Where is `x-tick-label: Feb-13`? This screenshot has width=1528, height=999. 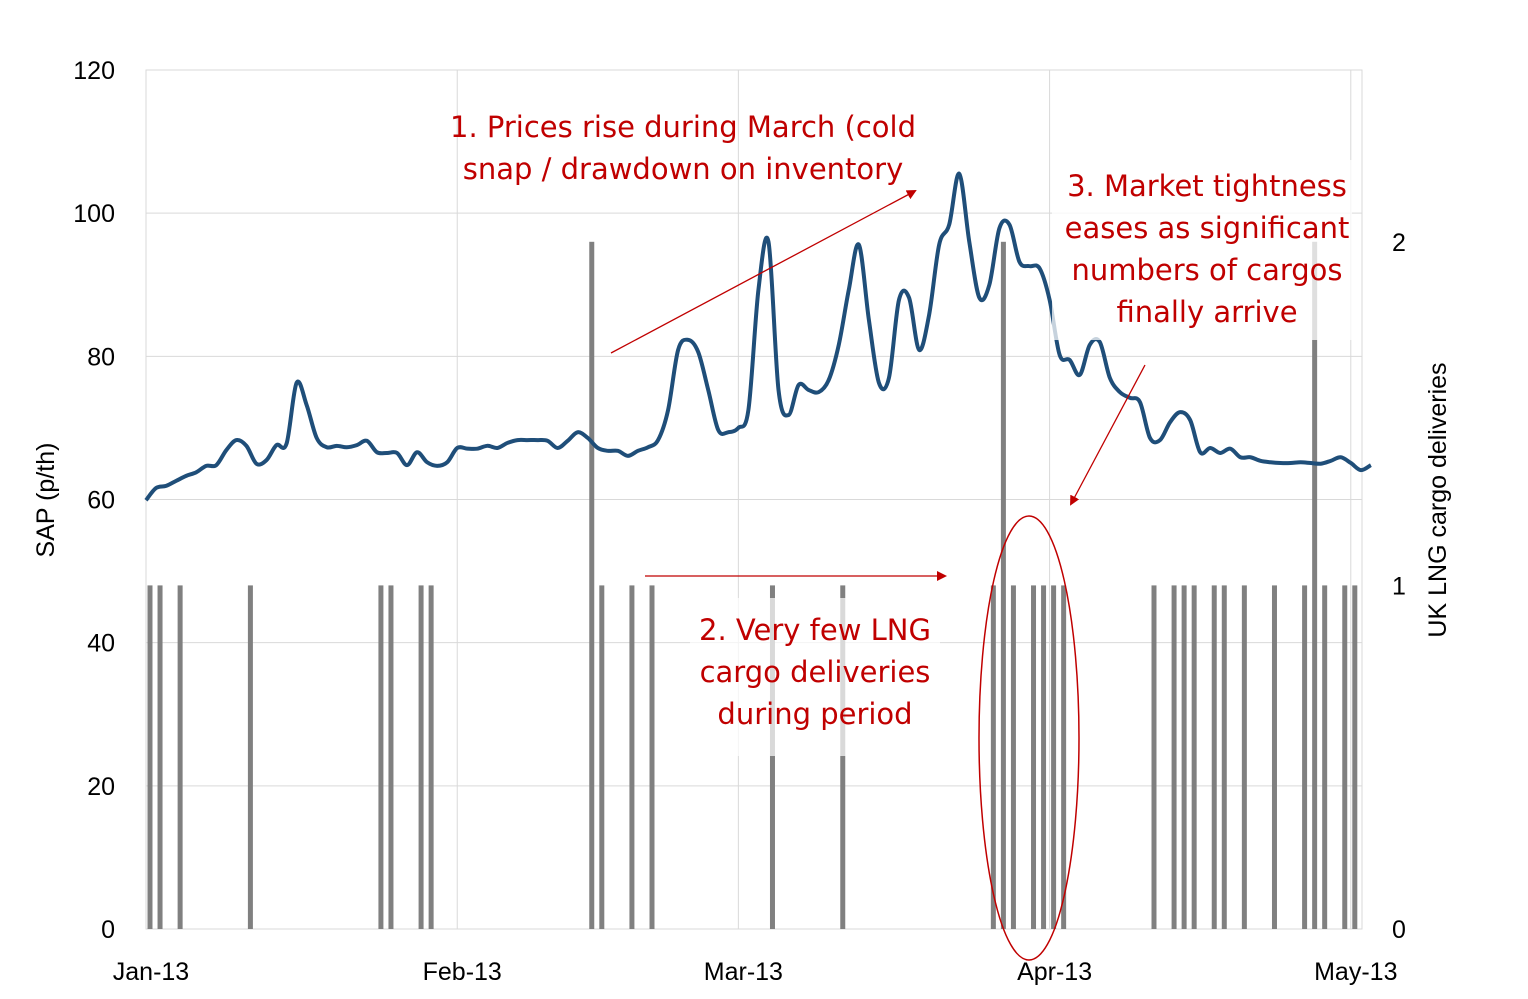
x-tick-label: Feb-13 is located at coordinates (462, 972).